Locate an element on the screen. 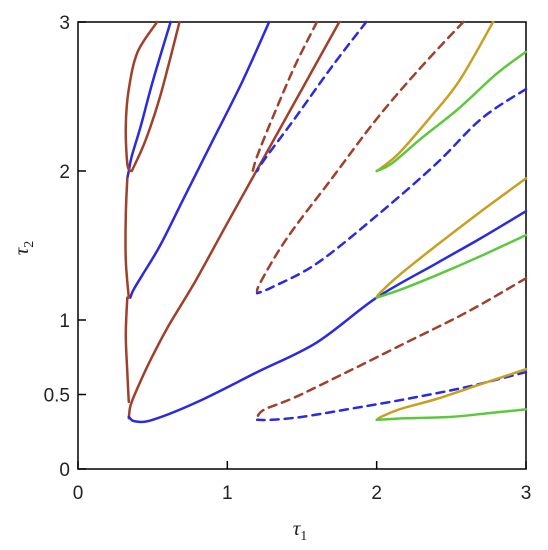 This screenshot has height=550, width=548. y-axis-title: τ2 is located at coordinates (23, 248).